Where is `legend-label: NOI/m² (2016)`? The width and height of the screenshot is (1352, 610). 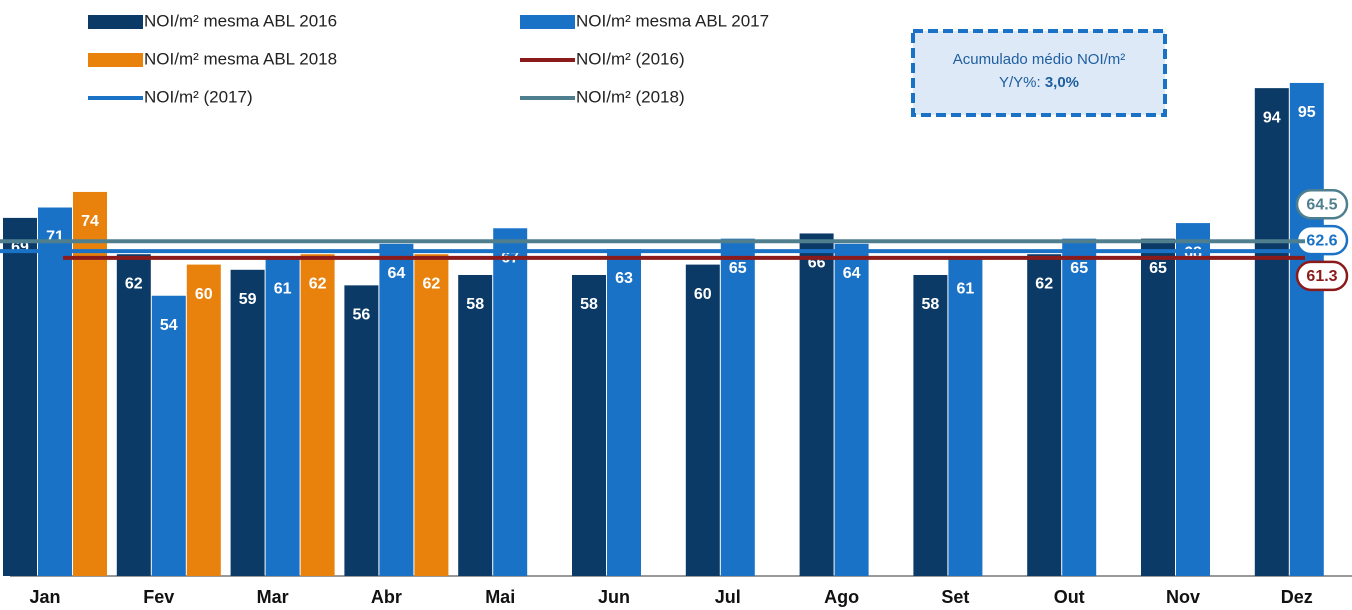 legend-label: NOI/m² (2016) is located at coordinates (630, 58).